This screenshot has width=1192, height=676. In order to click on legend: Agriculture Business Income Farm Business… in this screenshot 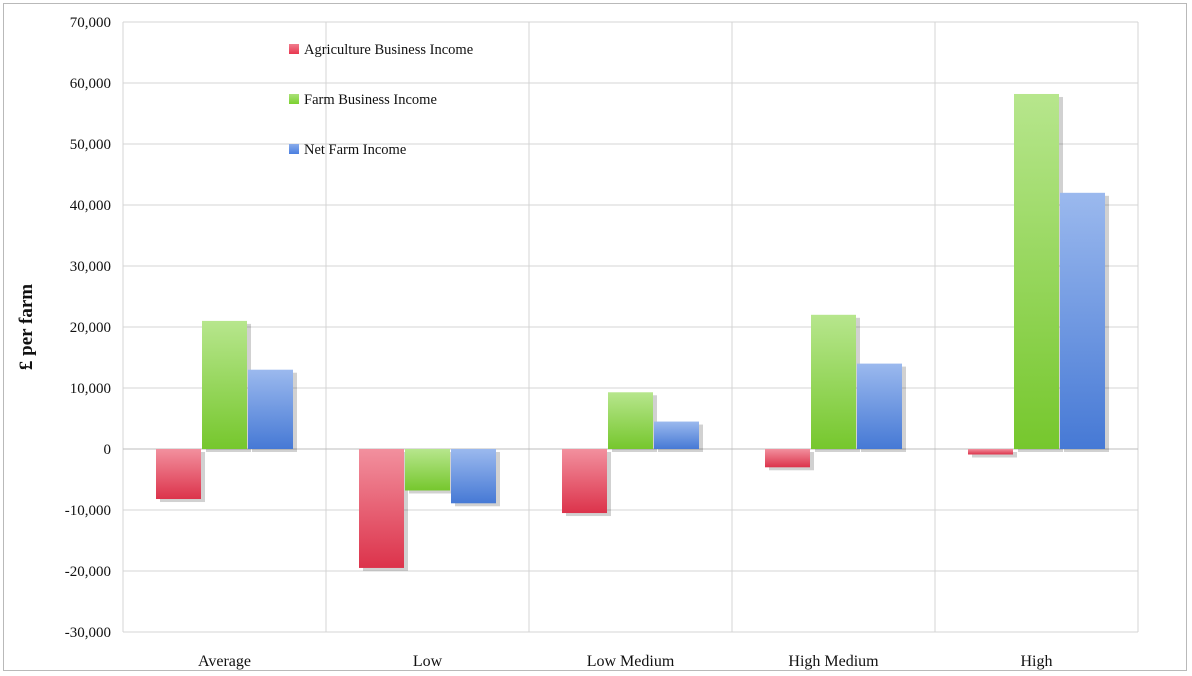, I will do `click(381, 100)`.